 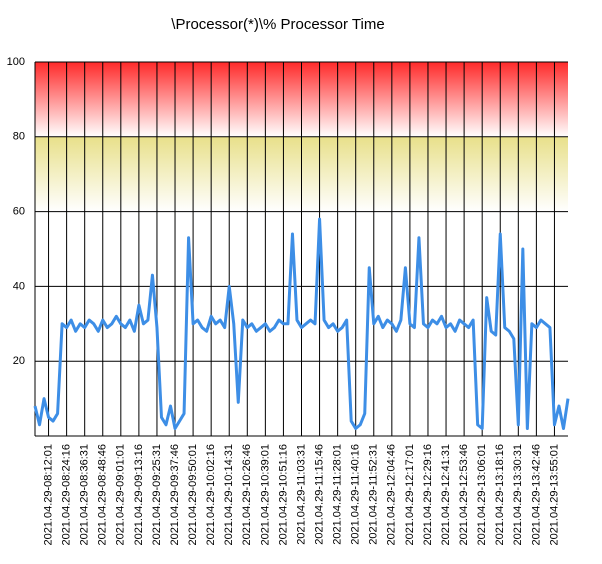 What do you see at coordinates (48, 495) in the screenshot?
I see `x-tick-label: 2021.04.29-08:12:01` at bounding box center [48, 495].